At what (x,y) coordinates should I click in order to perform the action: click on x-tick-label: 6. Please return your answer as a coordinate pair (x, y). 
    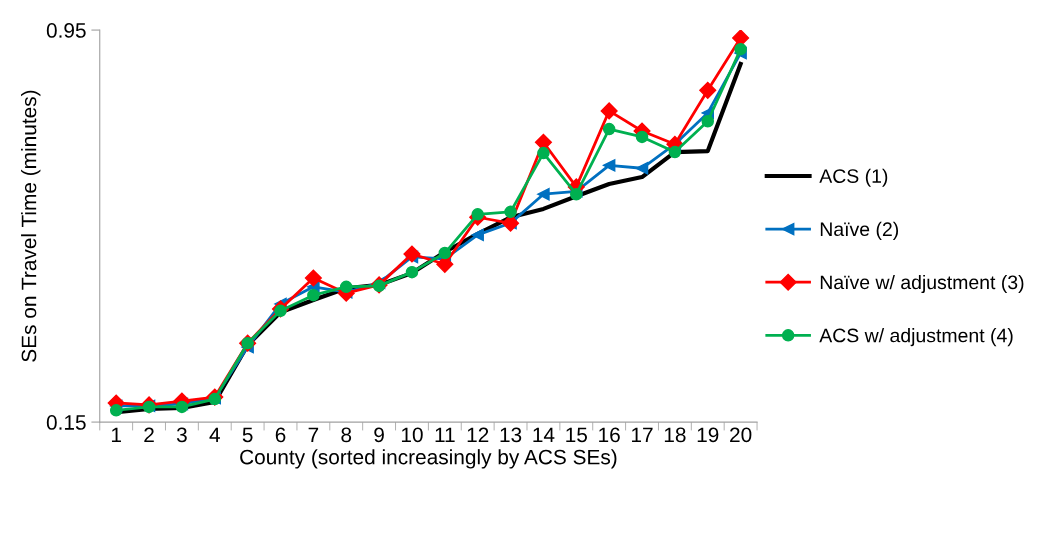
    Looking at the image, I should click on (280, 435).